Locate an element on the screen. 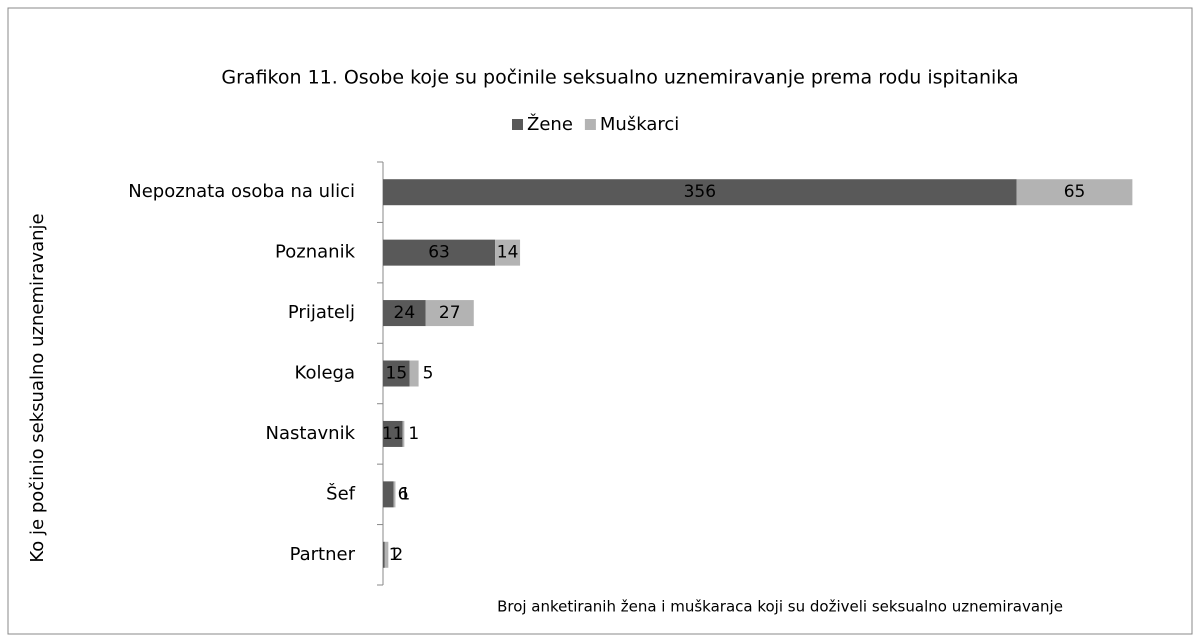 This screenshot has width=1200, height=642. y-tick-label: Nepoznata osoba na ulici is located at coordinates (241, 191).